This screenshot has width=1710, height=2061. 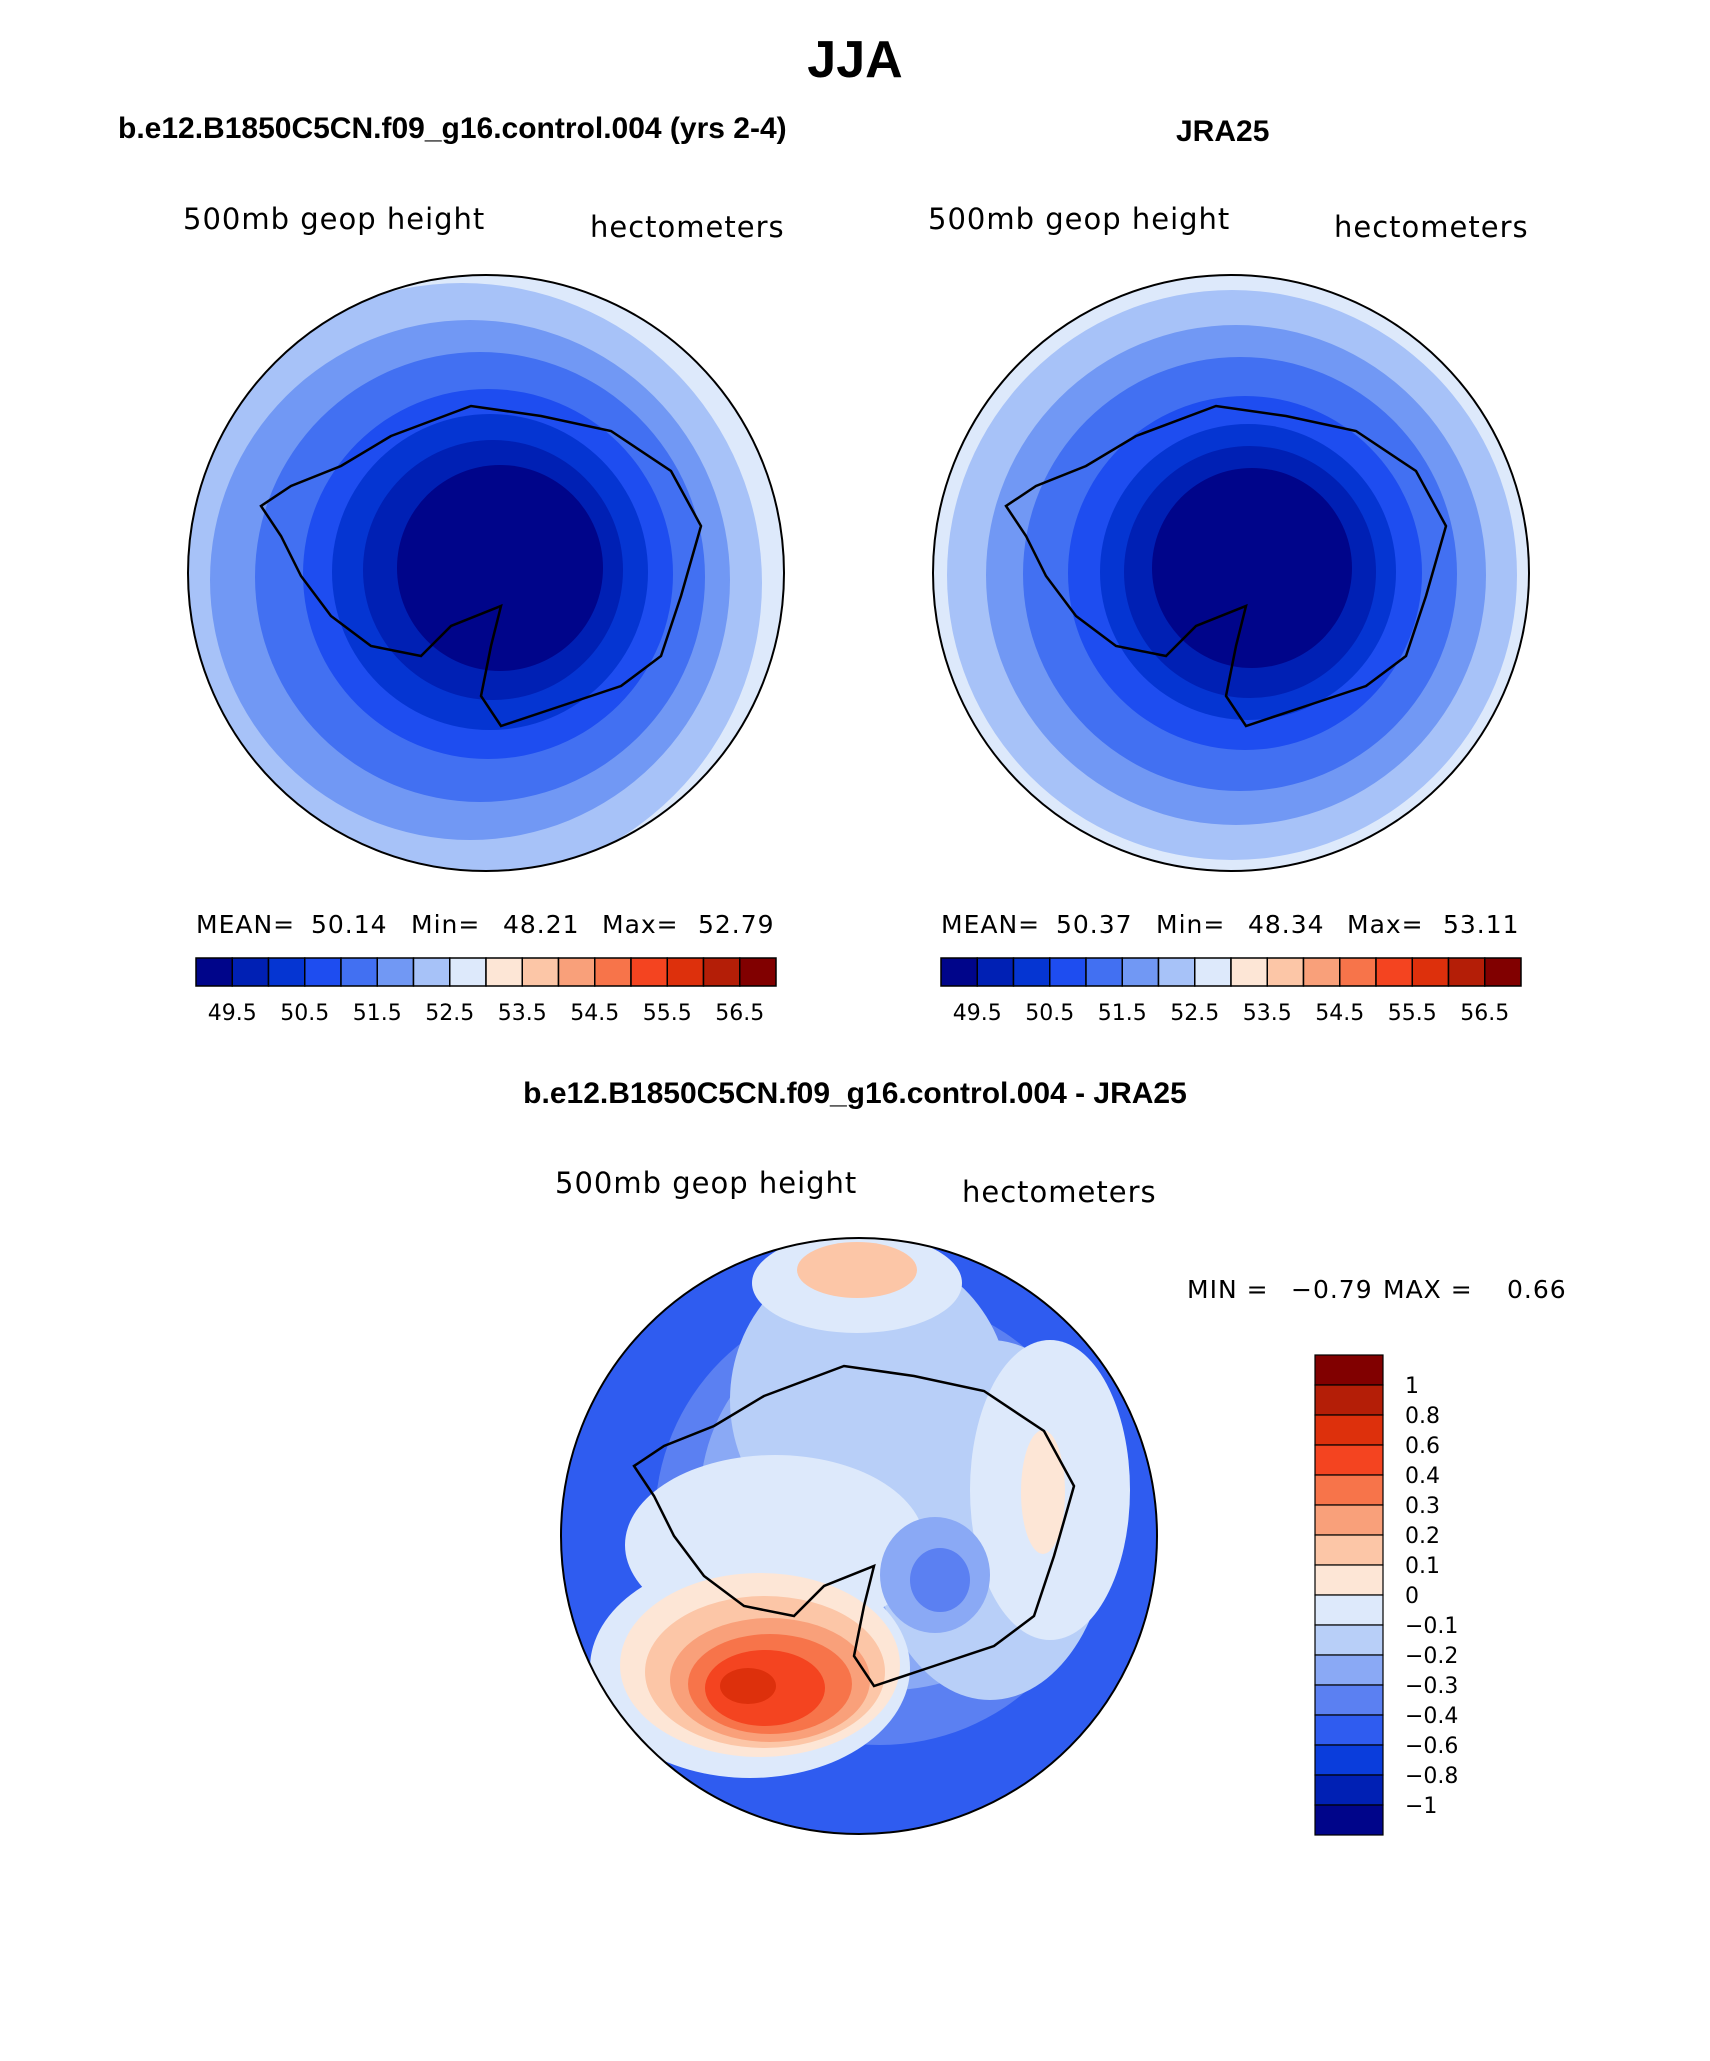 I want to click on difference-colorbar-tick-label: −0.1, so click(x=1431, y=1626).